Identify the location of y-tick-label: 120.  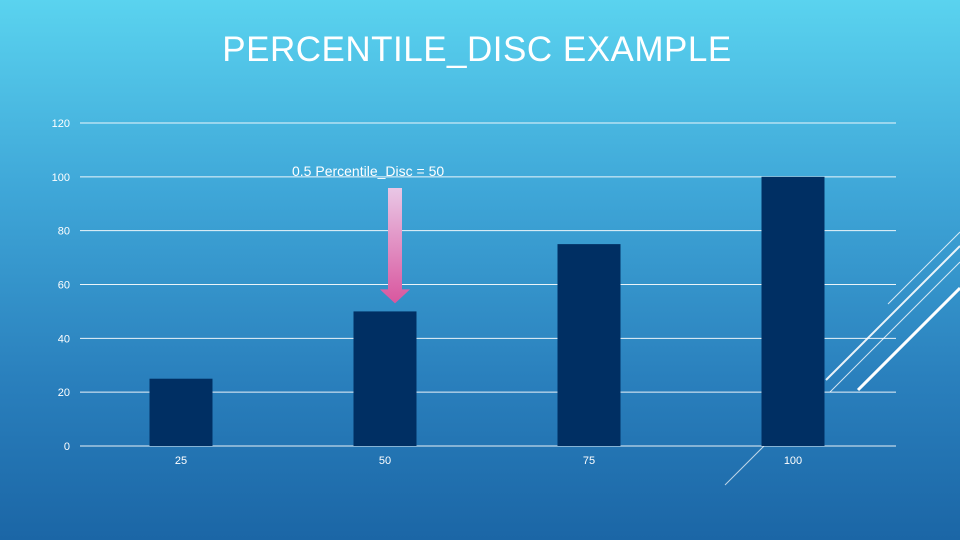
(61, 124).